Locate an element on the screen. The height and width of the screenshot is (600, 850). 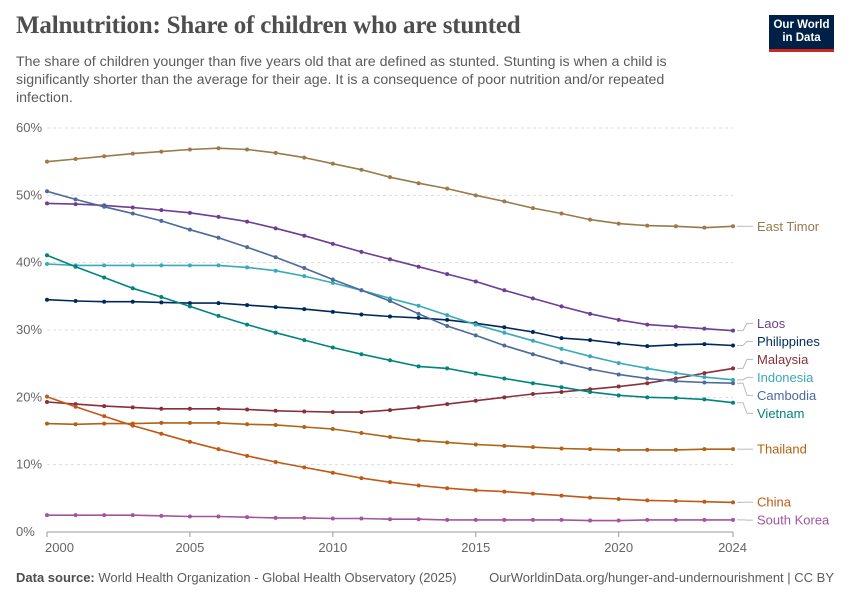
series-label-indonesia: Indonesia is located at coordinates (785, 377).